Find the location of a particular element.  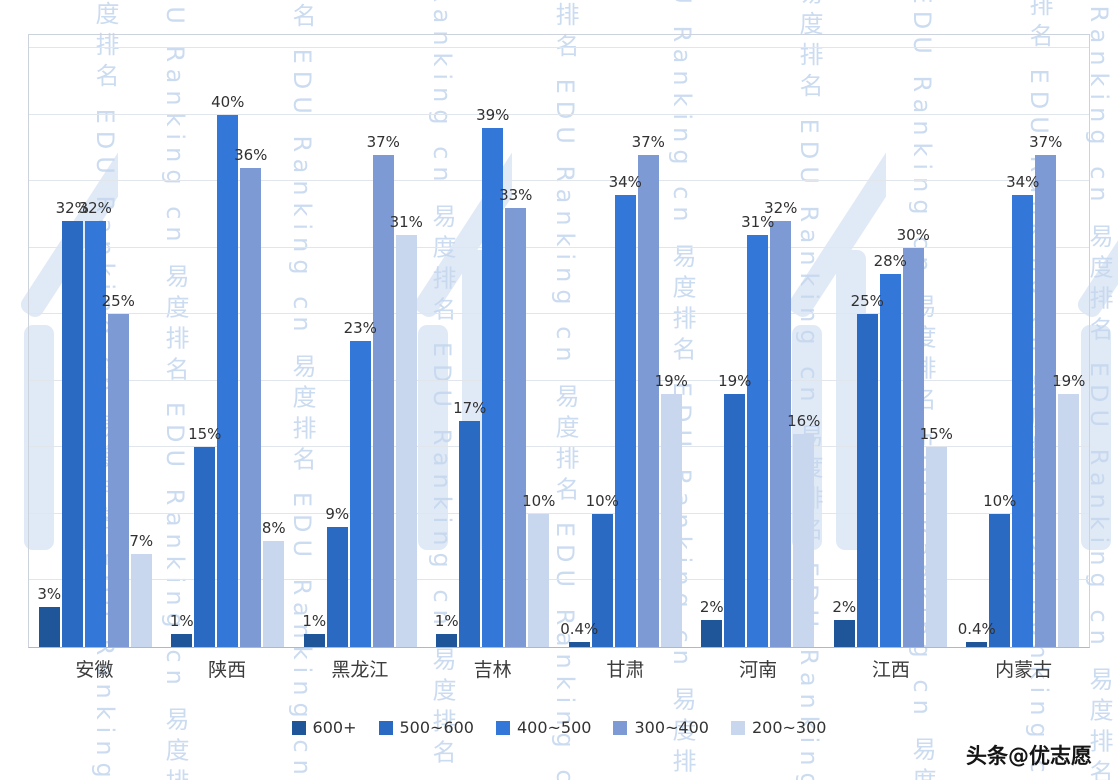

attribution-watermark: 头条@优志愿 is located at coordinates (1029, 756).